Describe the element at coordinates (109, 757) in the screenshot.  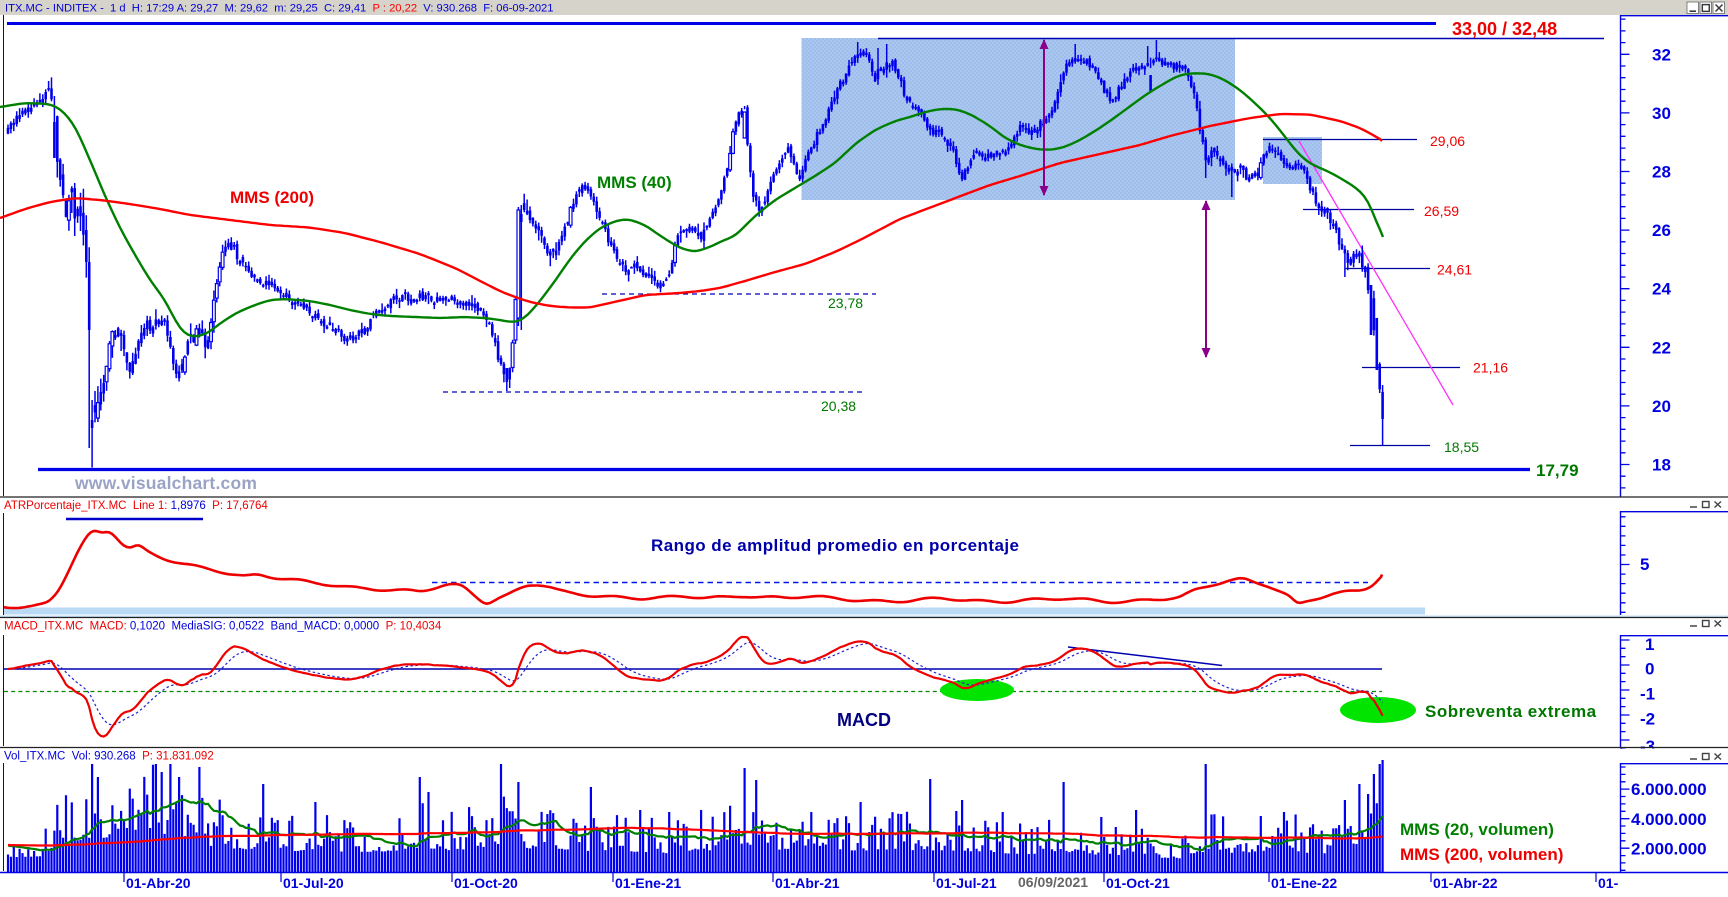
I see `svg-text:Vol_ITX.MC Vol: 930.268 P: 3: Vol_ITX.MC Vol: 930.268 P: 31.831.092` at that location.